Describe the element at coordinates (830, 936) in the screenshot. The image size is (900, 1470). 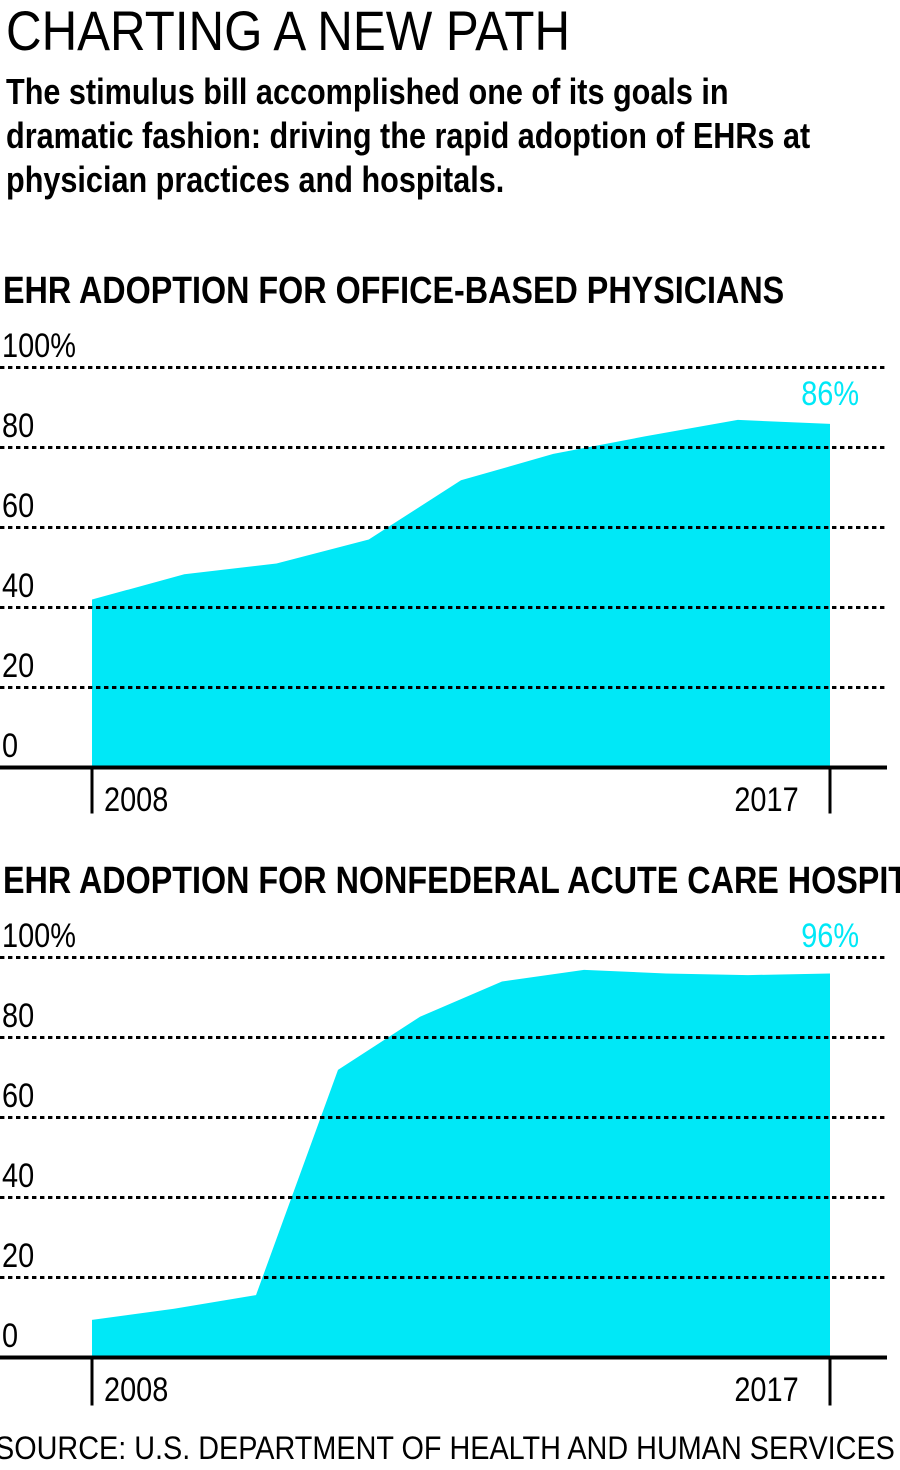
I see `end-value-label-hospitals: 96%` at that location.